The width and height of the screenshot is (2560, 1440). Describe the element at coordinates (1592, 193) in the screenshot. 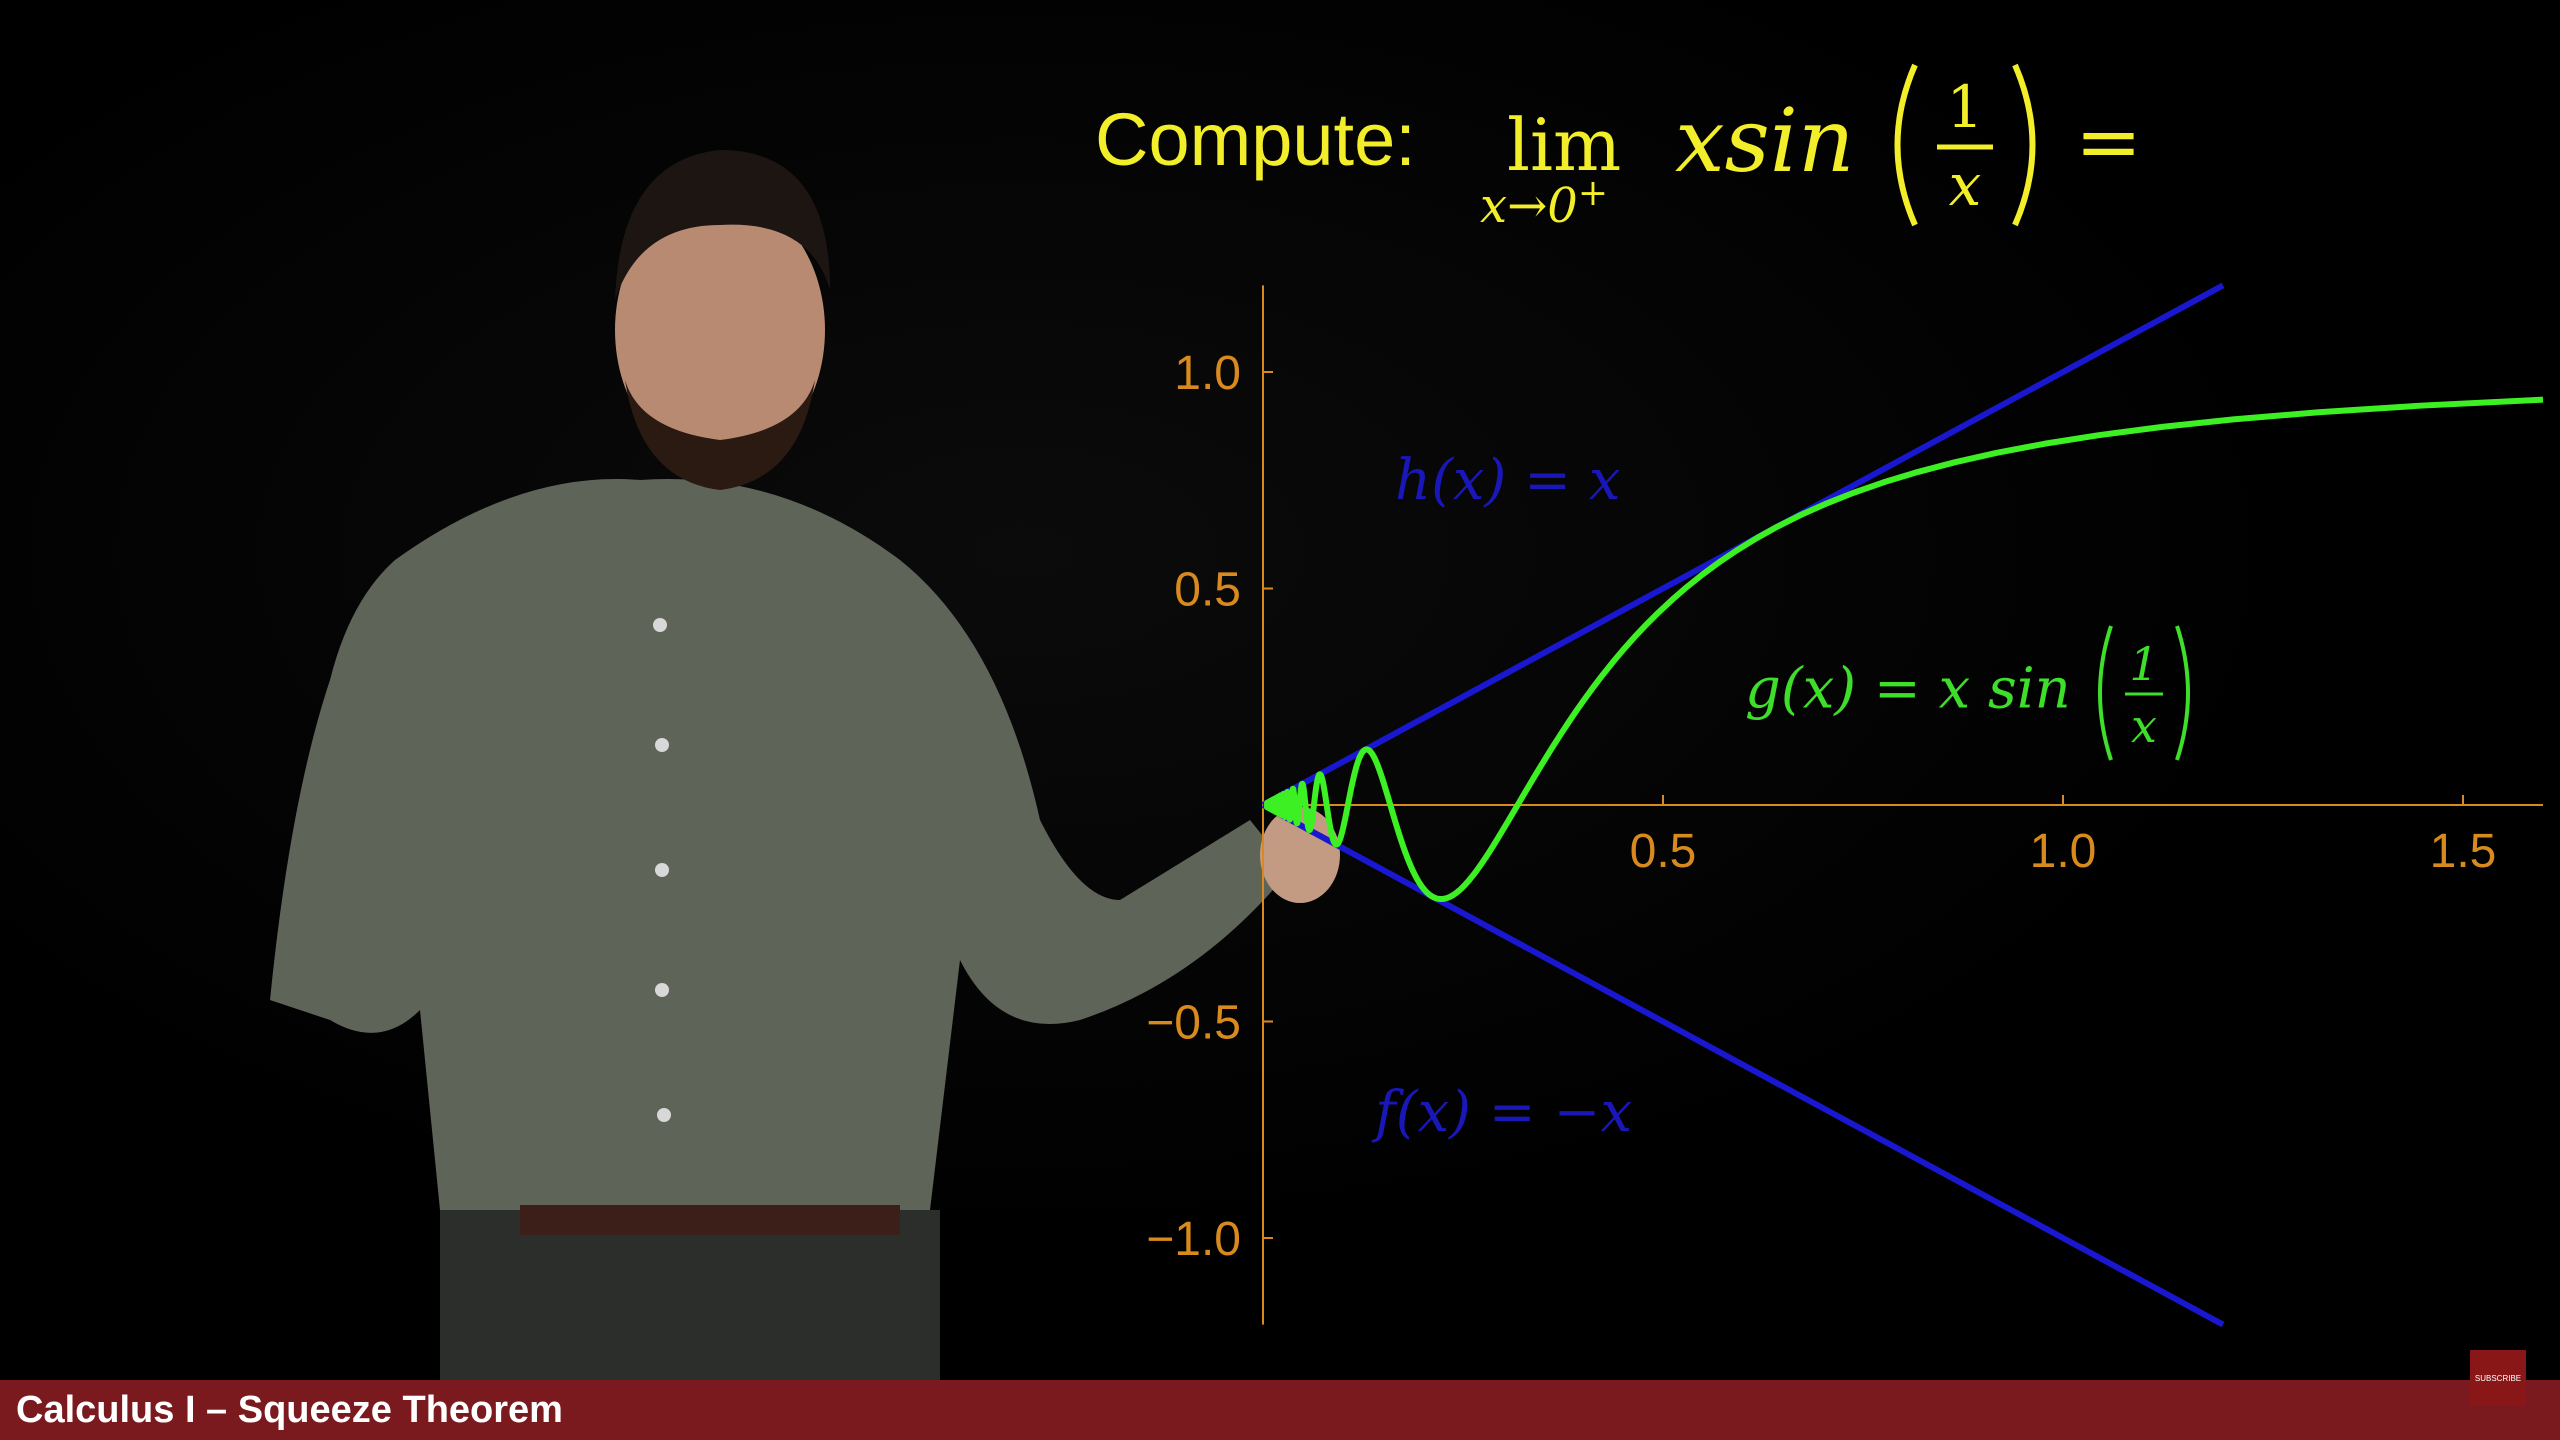

I see `limit-side: +` at that location.